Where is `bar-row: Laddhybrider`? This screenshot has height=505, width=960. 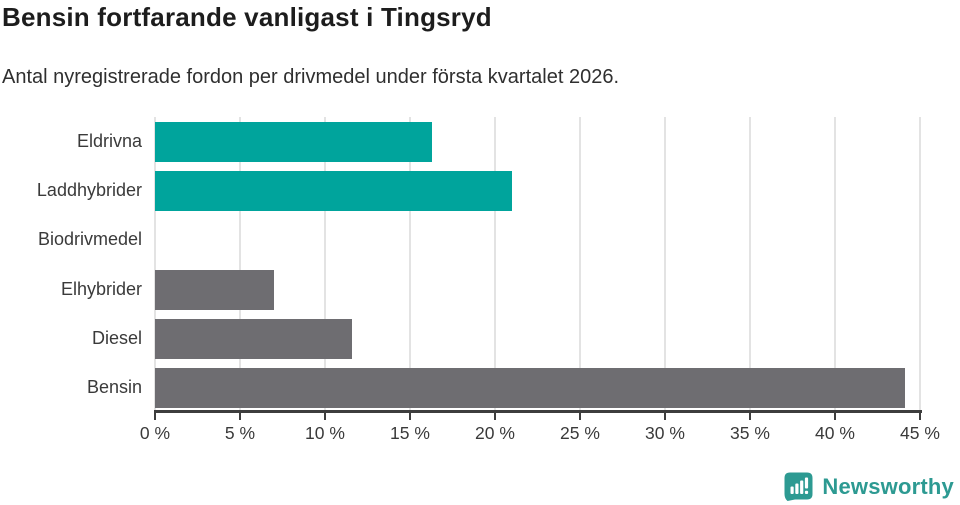
bar-row: Laddhybrider is located at coordinates (478, 190).